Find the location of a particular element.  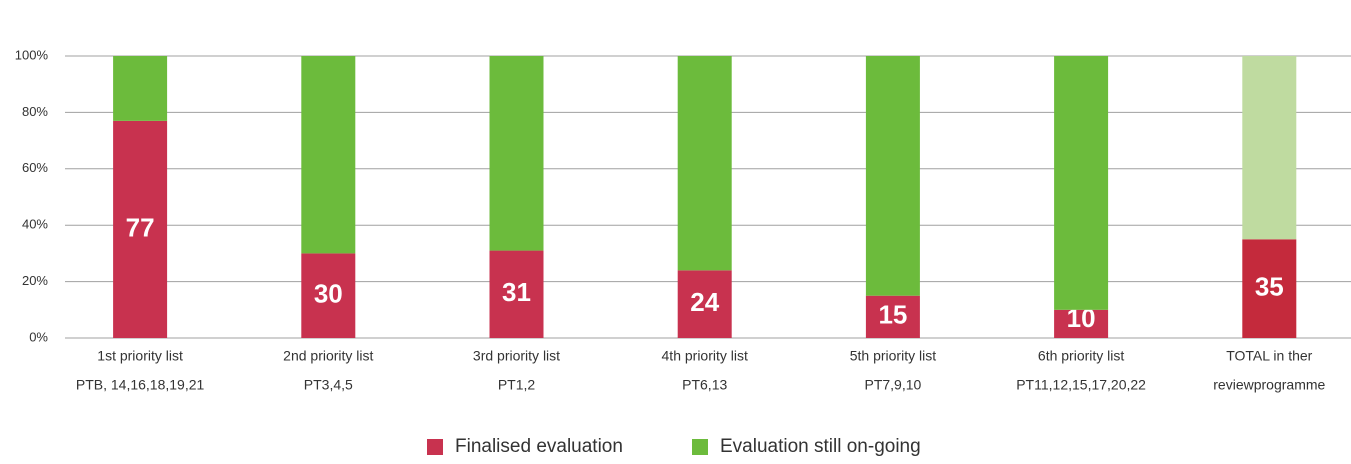

y-tick-label: 40% is located at coordinates (35, 224).